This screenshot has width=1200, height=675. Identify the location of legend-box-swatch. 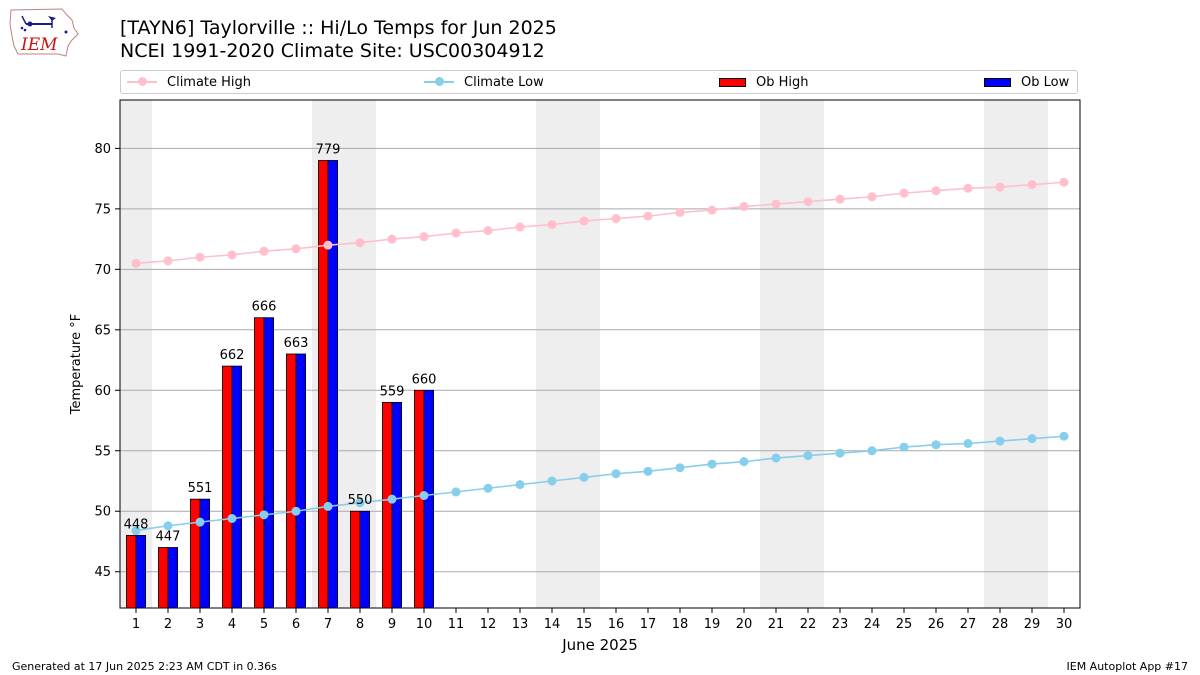
(997, 82).